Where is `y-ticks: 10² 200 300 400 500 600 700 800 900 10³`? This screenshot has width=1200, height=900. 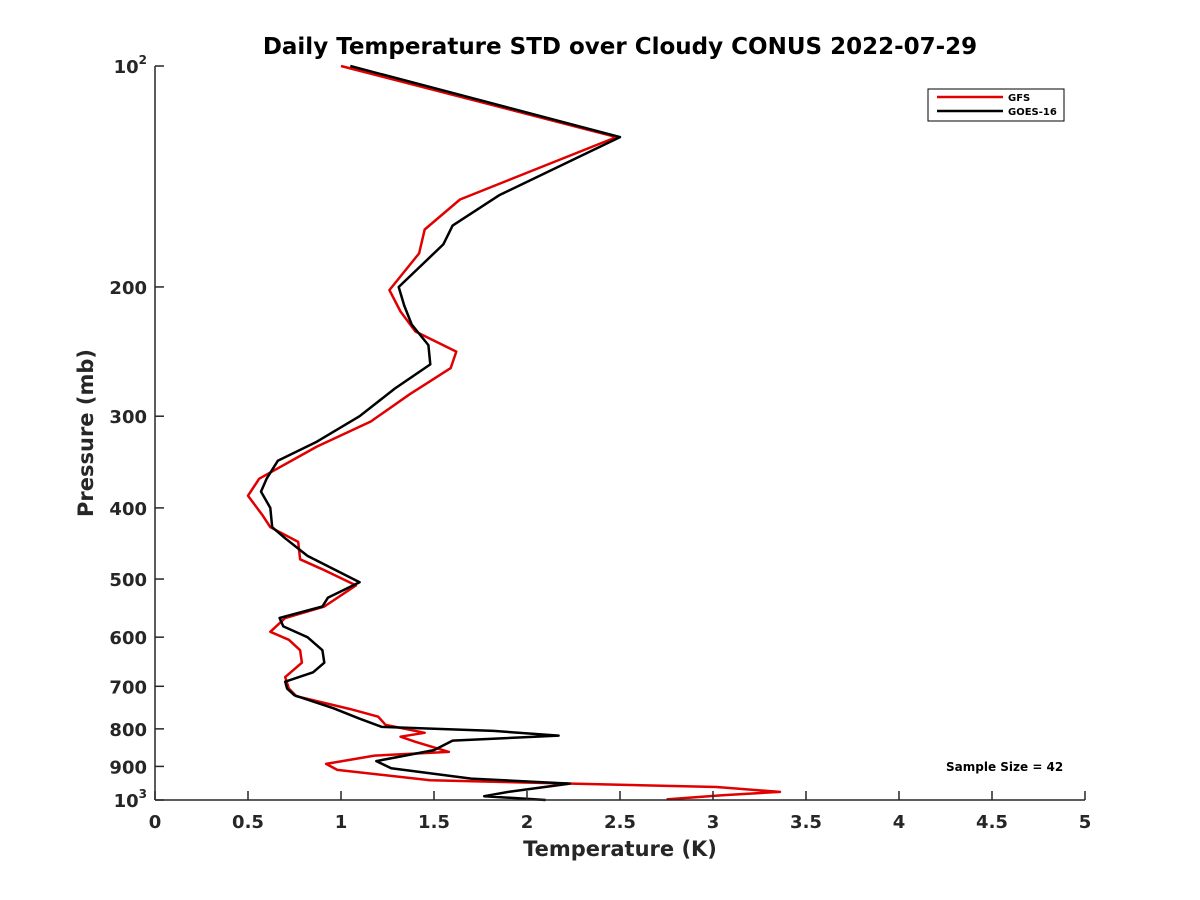
y-ticks: 10² 200 300 400 500 600 700 800 900 10³ is located at coordinates (136, 432).